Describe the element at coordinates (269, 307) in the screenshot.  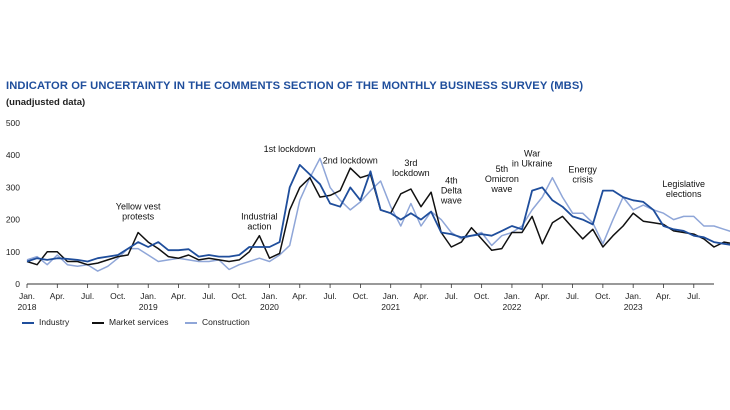
I see `x-year-label: 2020` at that location.